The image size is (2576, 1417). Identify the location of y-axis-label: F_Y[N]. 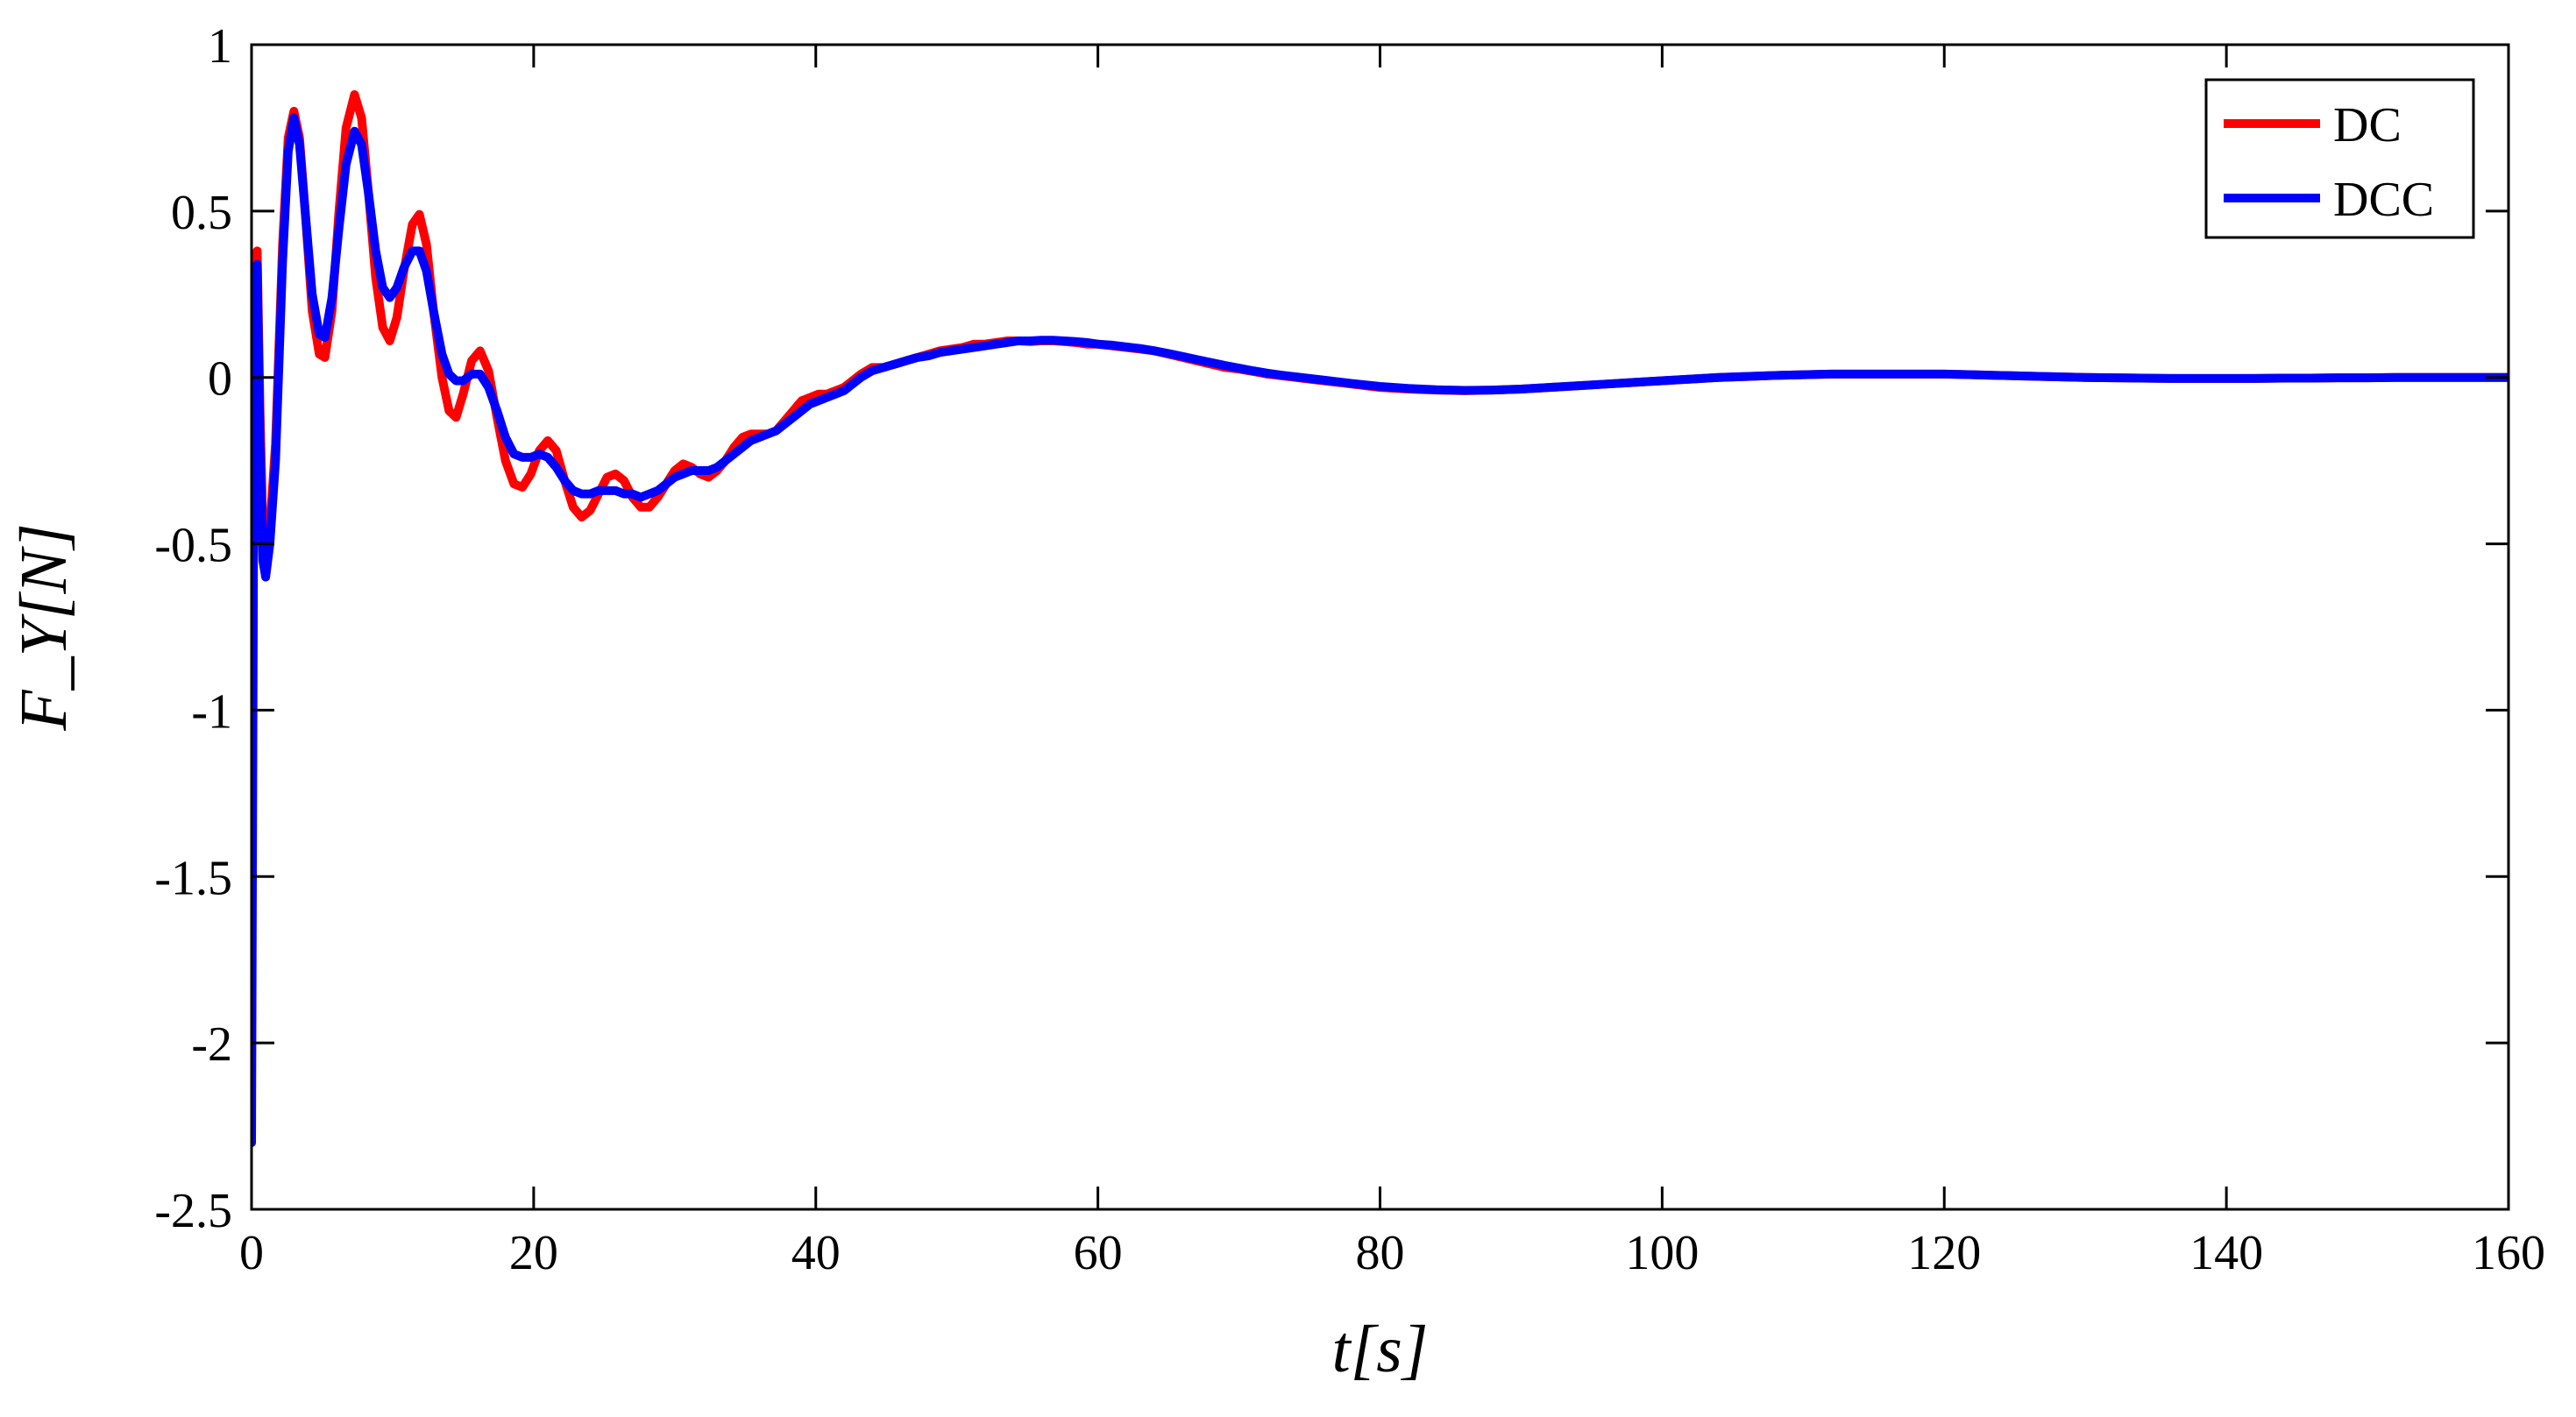
(44, 627).